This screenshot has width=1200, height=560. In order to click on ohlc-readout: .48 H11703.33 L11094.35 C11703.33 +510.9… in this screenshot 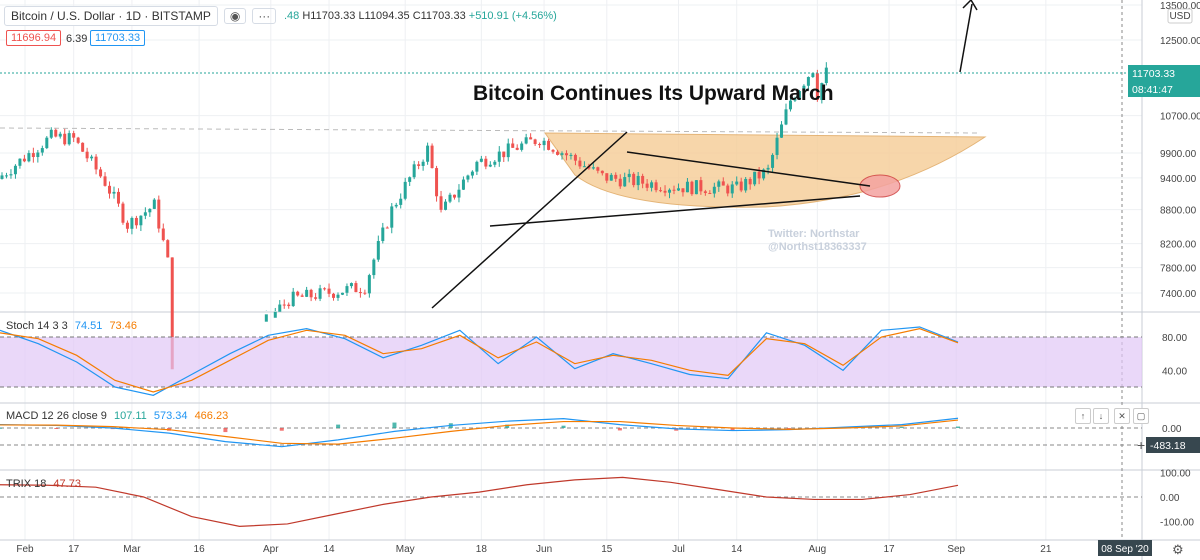, I will do `click(420, 16)`.